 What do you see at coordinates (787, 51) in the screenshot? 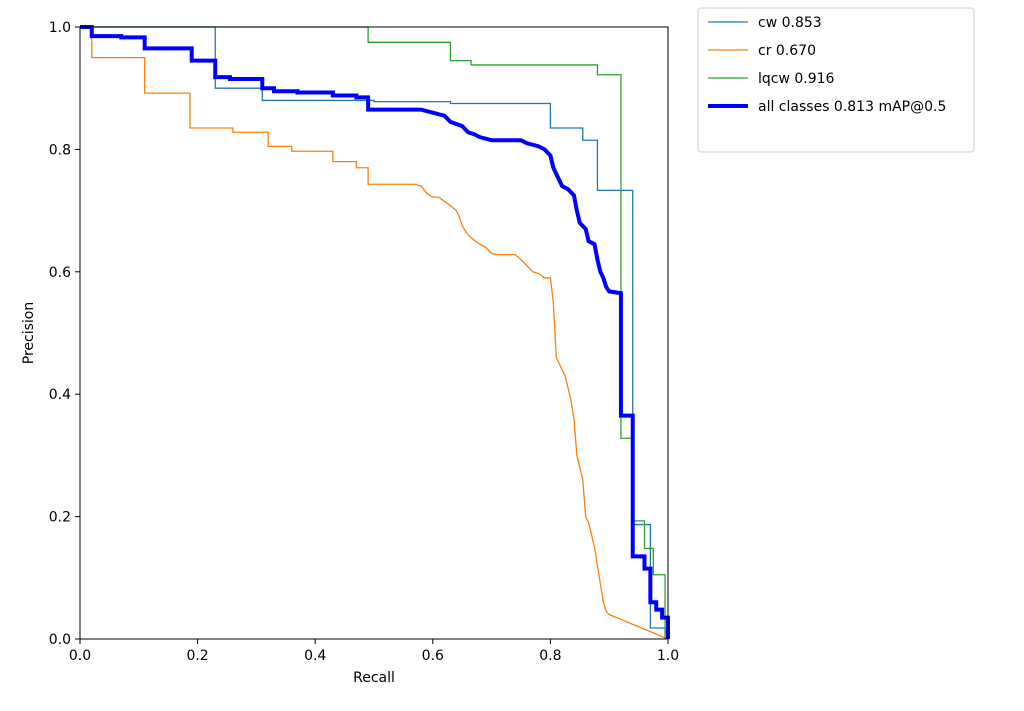
I see `legend-entry-1: cr 0.670` at bounding box center [787, 51].